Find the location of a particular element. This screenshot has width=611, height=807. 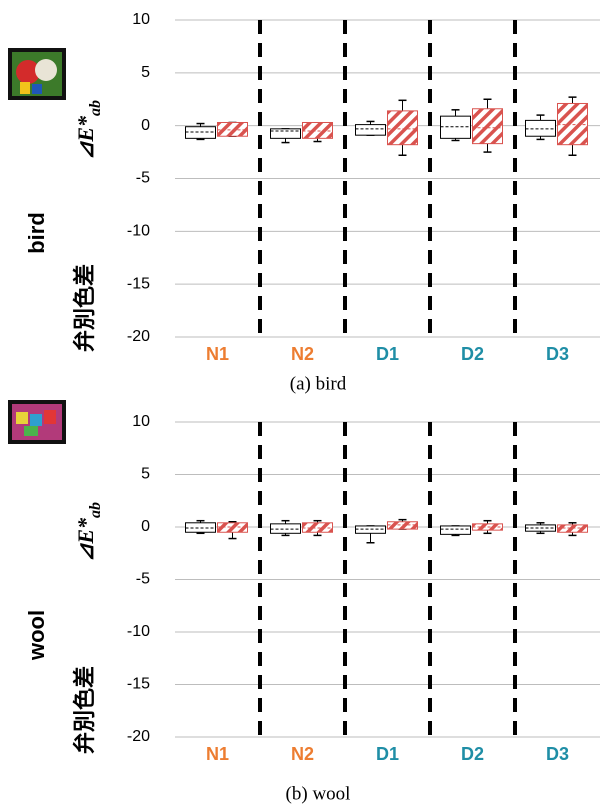

y-label-name: bird is located at coordinates (36, 233).